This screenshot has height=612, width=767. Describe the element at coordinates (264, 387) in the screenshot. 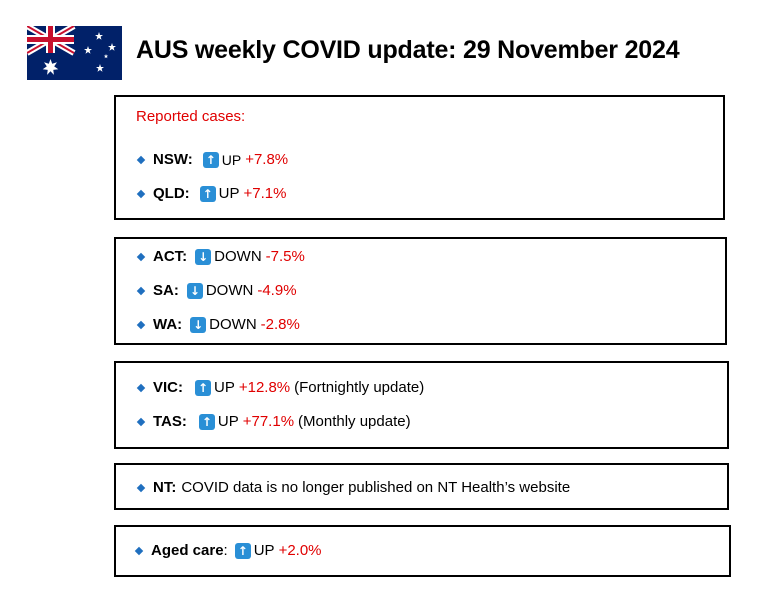

I see `change-value: +12.8%` at that location.